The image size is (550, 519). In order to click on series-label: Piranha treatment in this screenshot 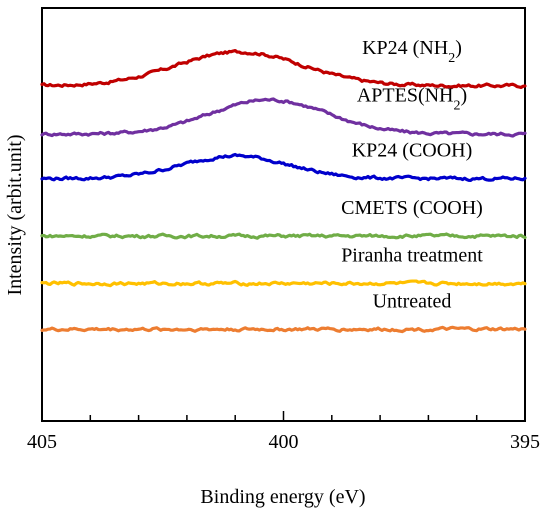, I will do `click(412, 255)`.